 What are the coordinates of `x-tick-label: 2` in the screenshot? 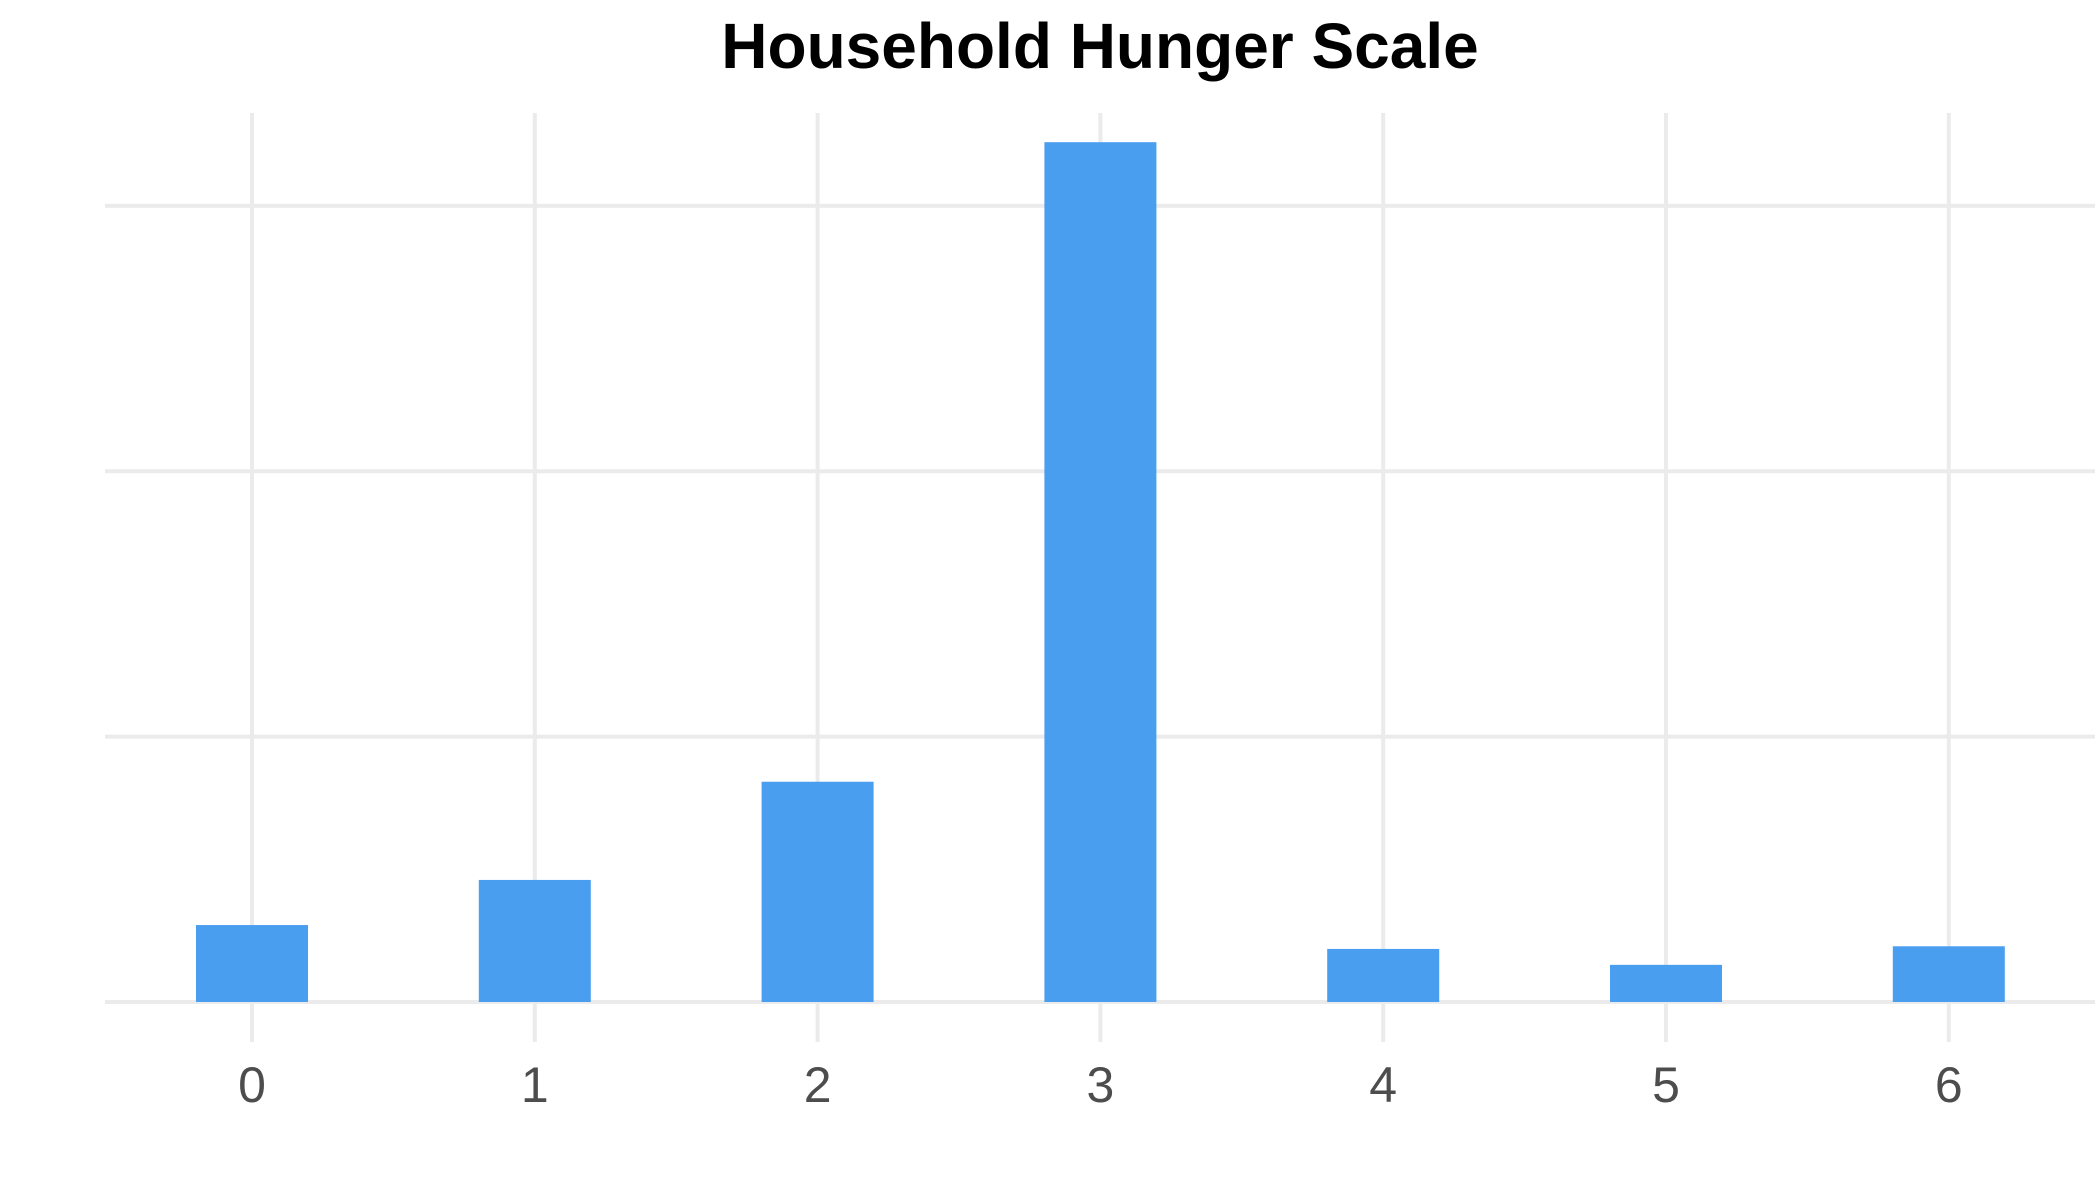 It's located at (818, 1085).